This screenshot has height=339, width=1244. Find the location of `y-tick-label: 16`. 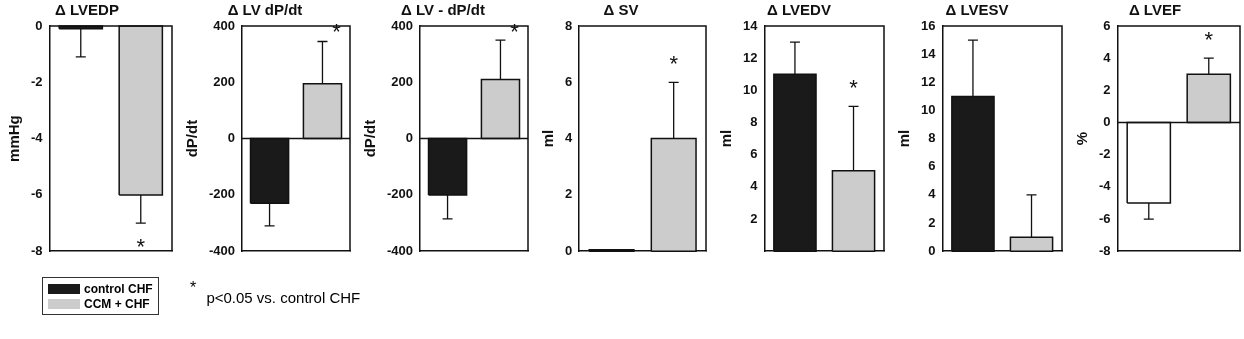

y-tick-label: 16 is located at coordinates (928, 25).